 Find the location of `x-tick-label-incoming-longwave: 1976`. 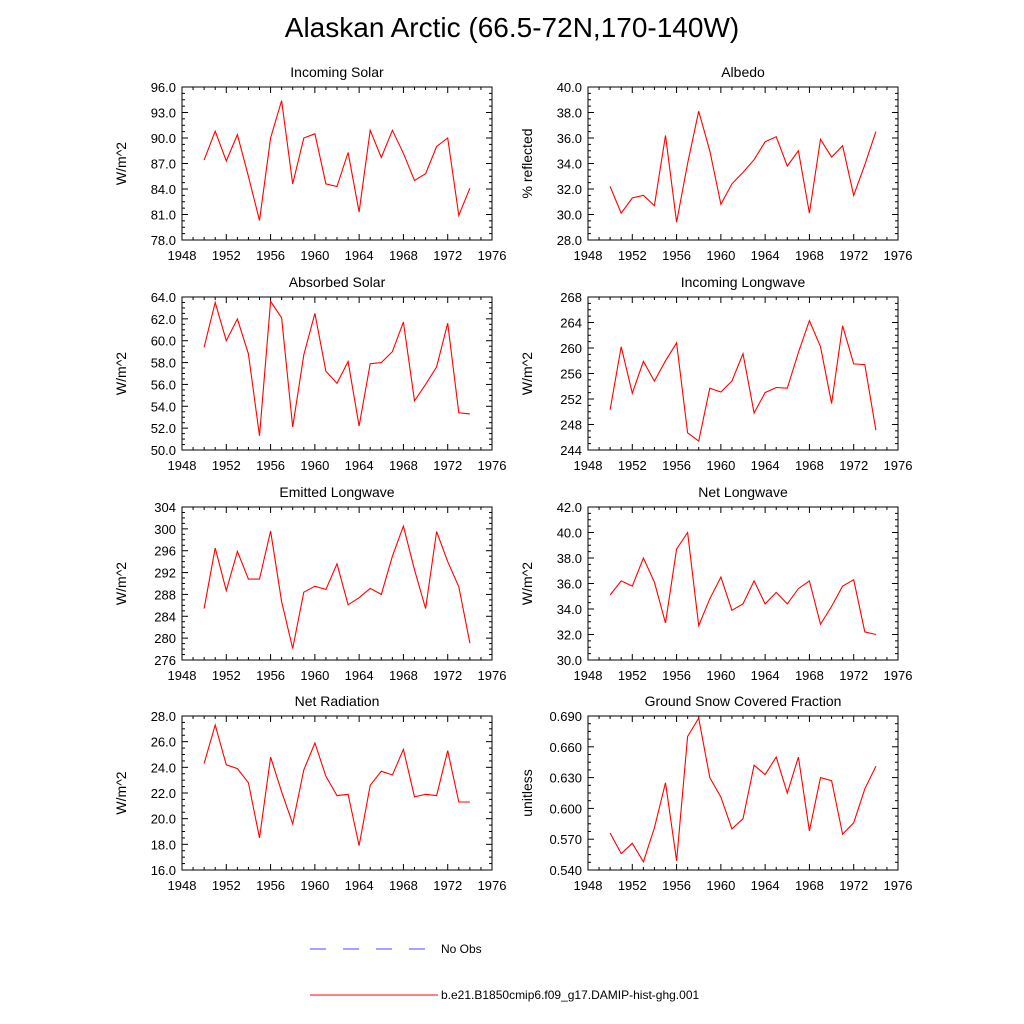

x-tick-label-incoming-longwave: 1976 is located at coordinates (898, 465).